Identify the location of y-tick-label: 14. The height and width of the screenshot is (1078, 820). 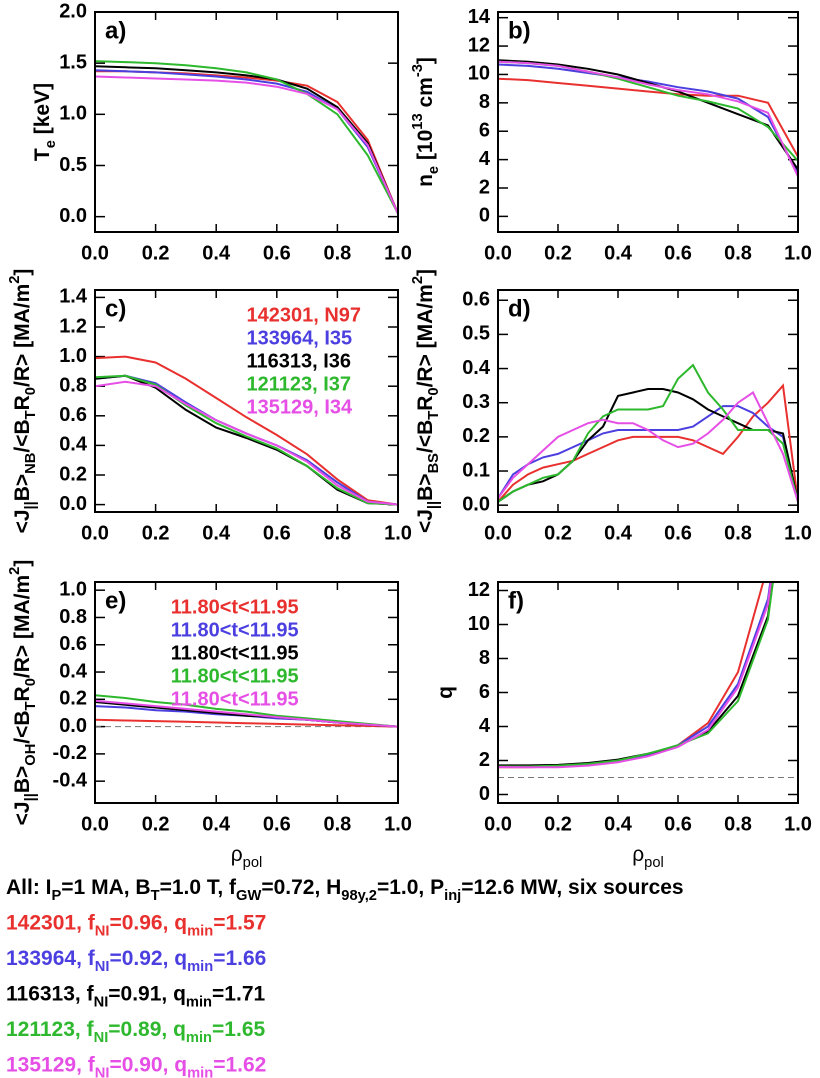
(479, 17).